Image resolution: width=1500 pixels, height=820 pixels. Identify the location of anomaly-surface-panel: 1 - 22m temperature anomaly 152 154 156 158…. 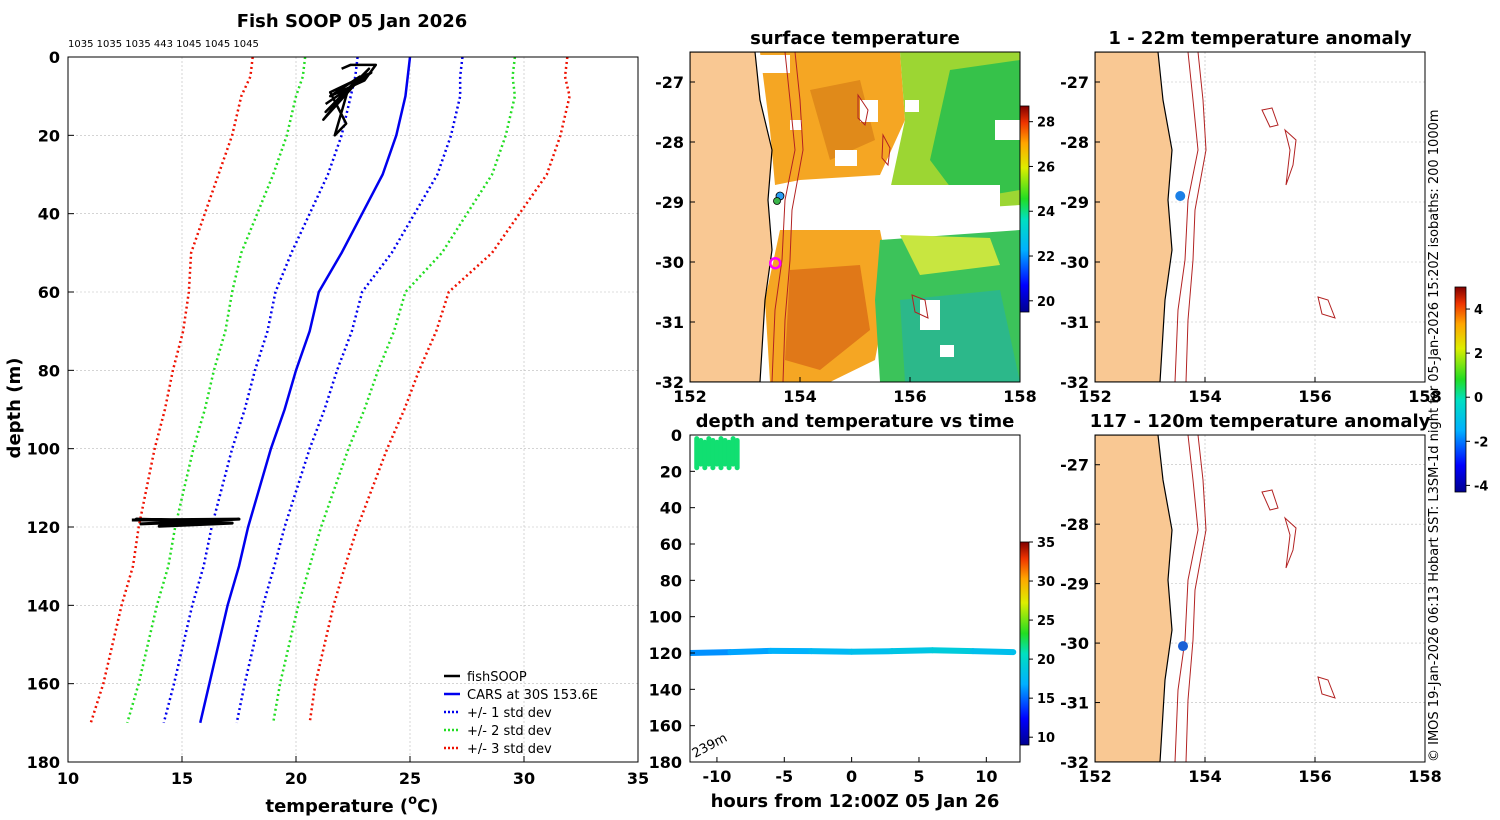
(1251, 217).